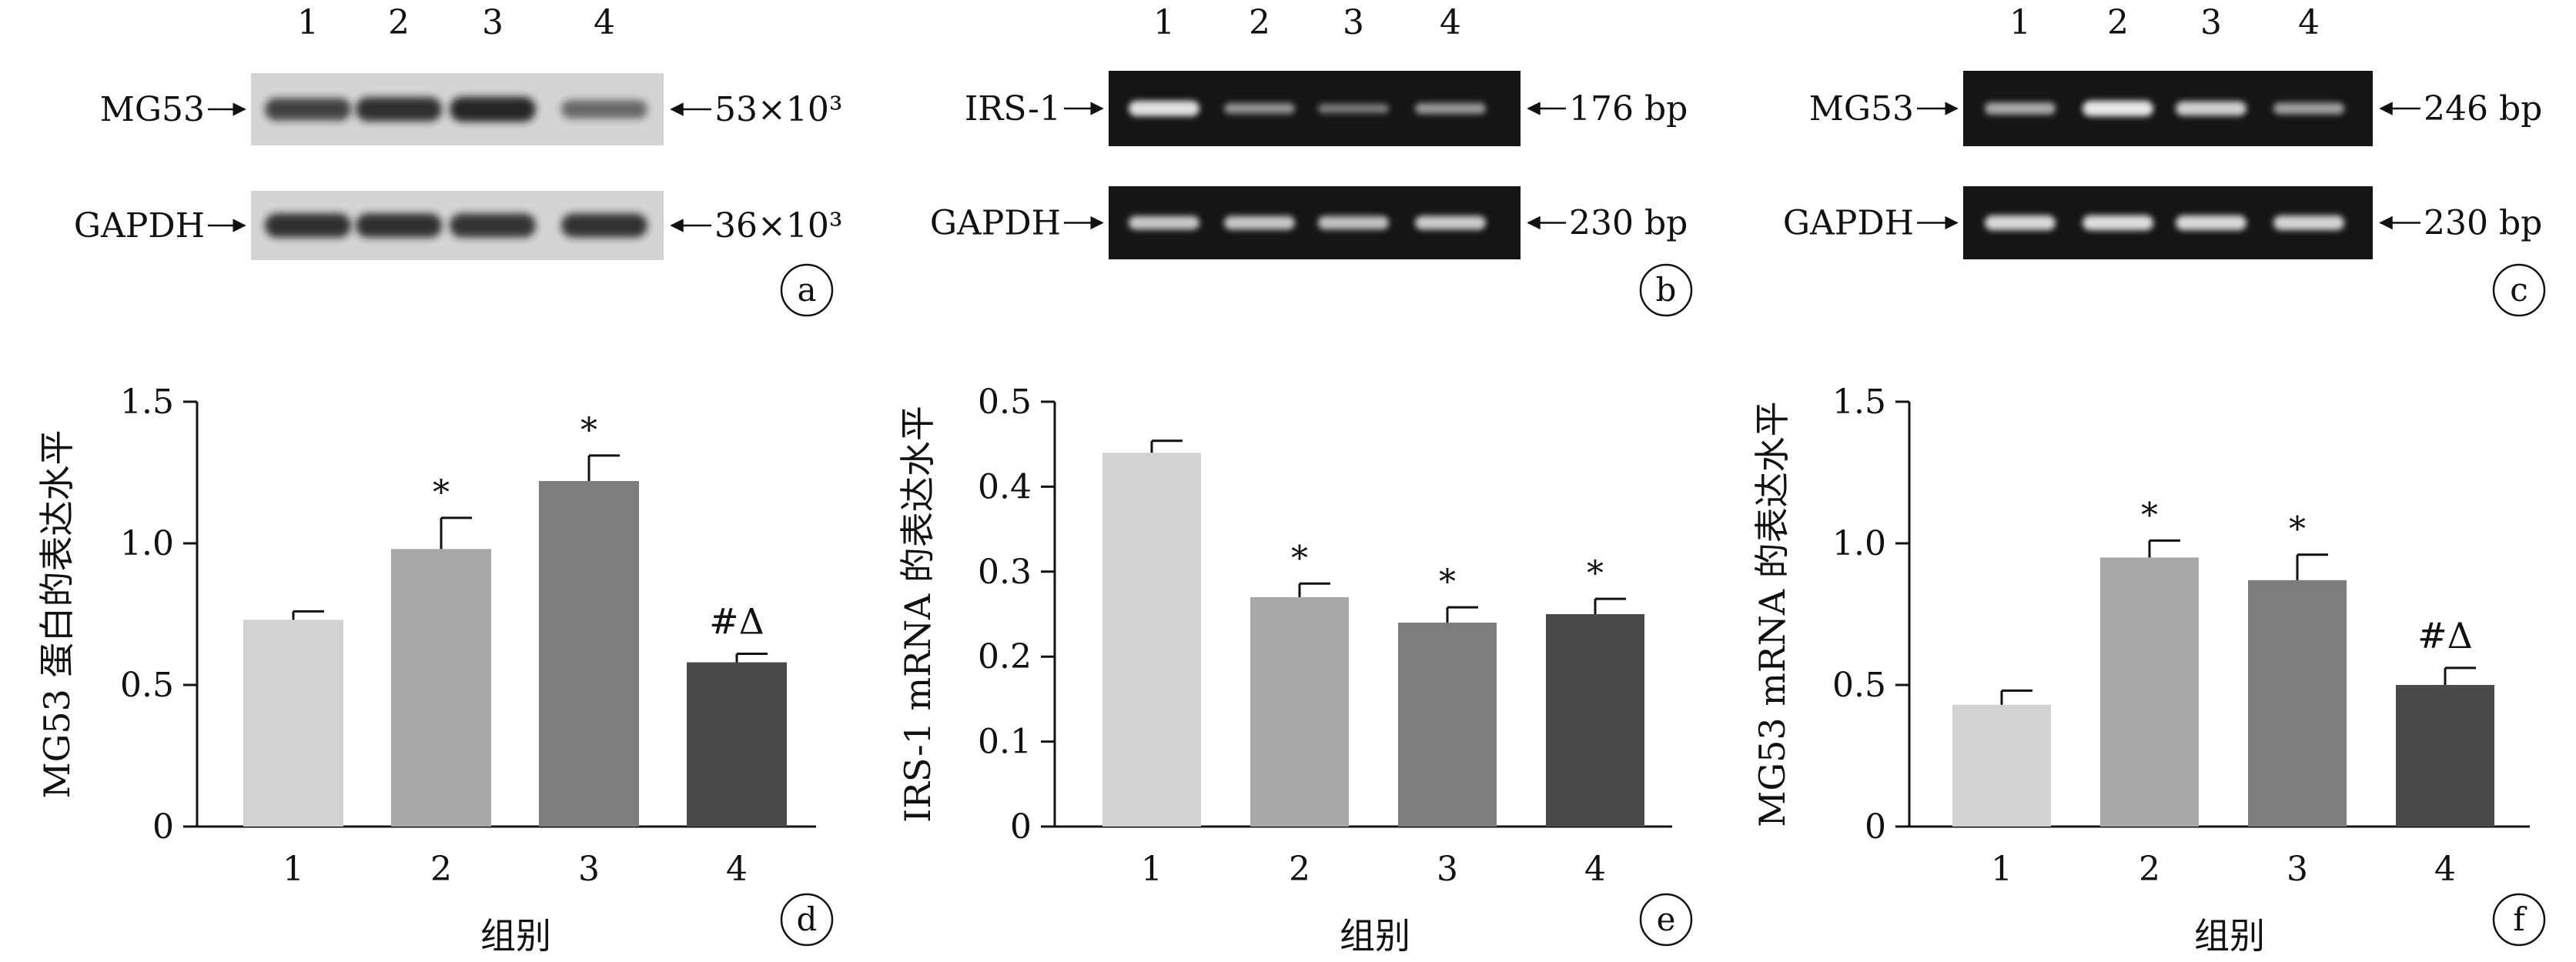 This screenshot has height=962, width=2576. I want to click on blot-row-irs-1: IRS-1 176 bp, so click(1327, 108).